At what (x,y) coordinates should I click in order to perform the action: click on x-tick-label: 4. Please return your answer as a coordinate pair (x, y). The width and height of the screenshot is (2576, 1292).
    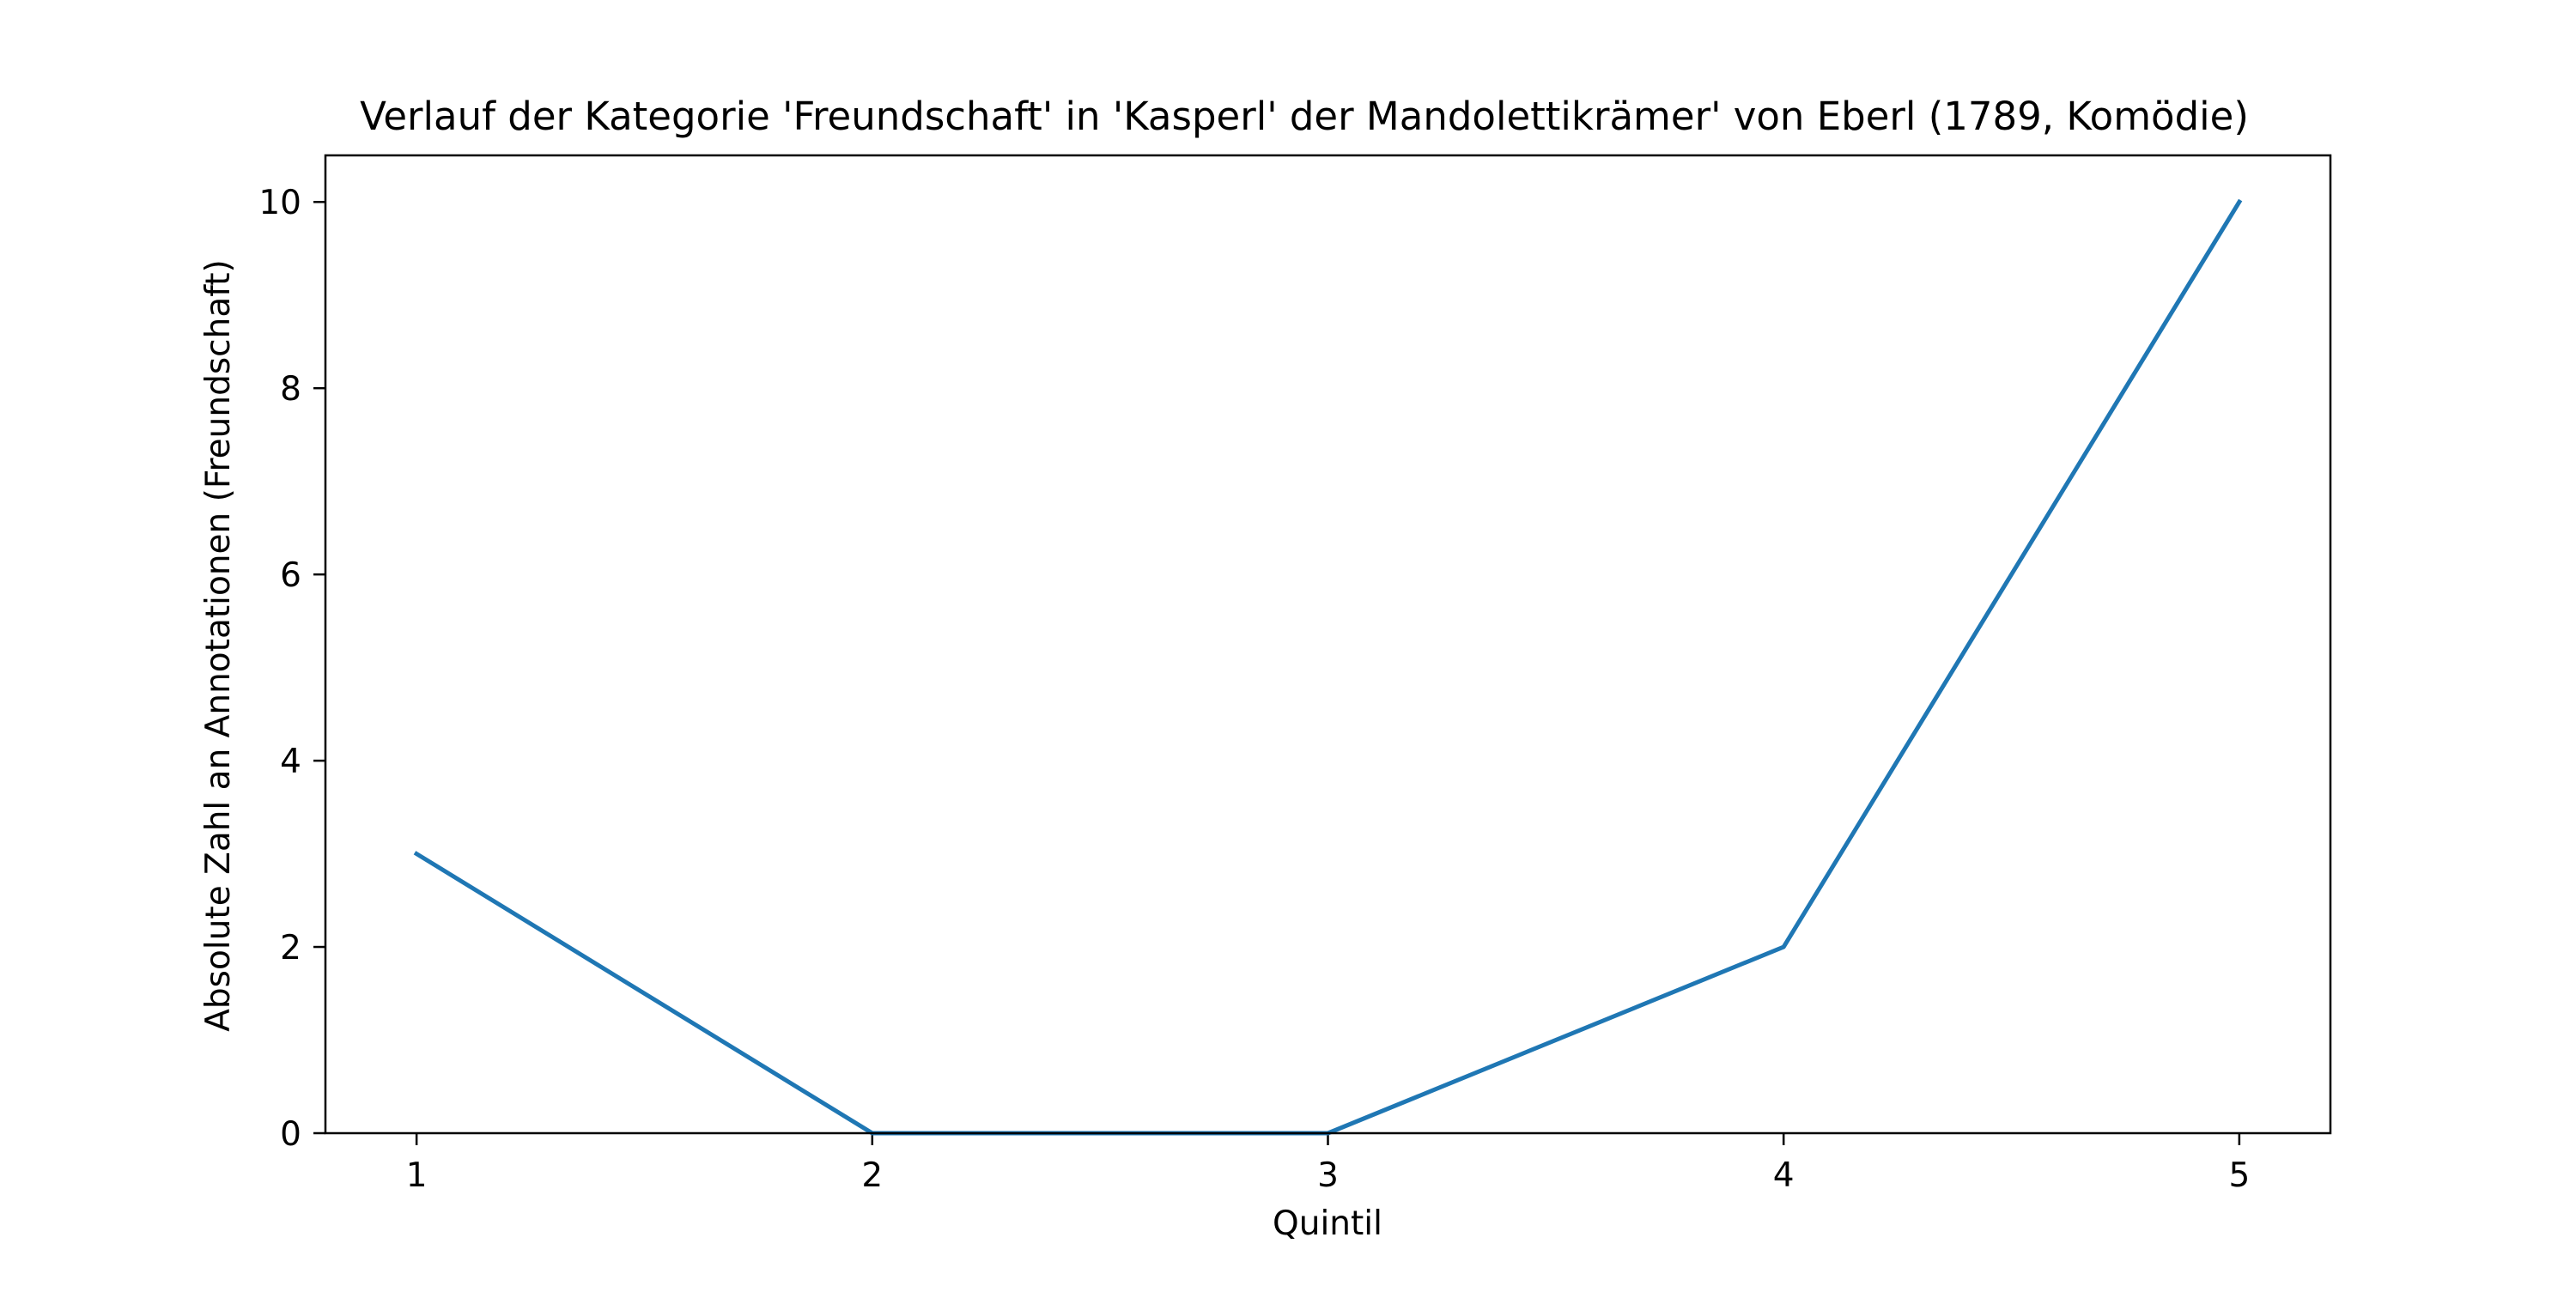
    Looking at the image, I should click on (1784, 1175).